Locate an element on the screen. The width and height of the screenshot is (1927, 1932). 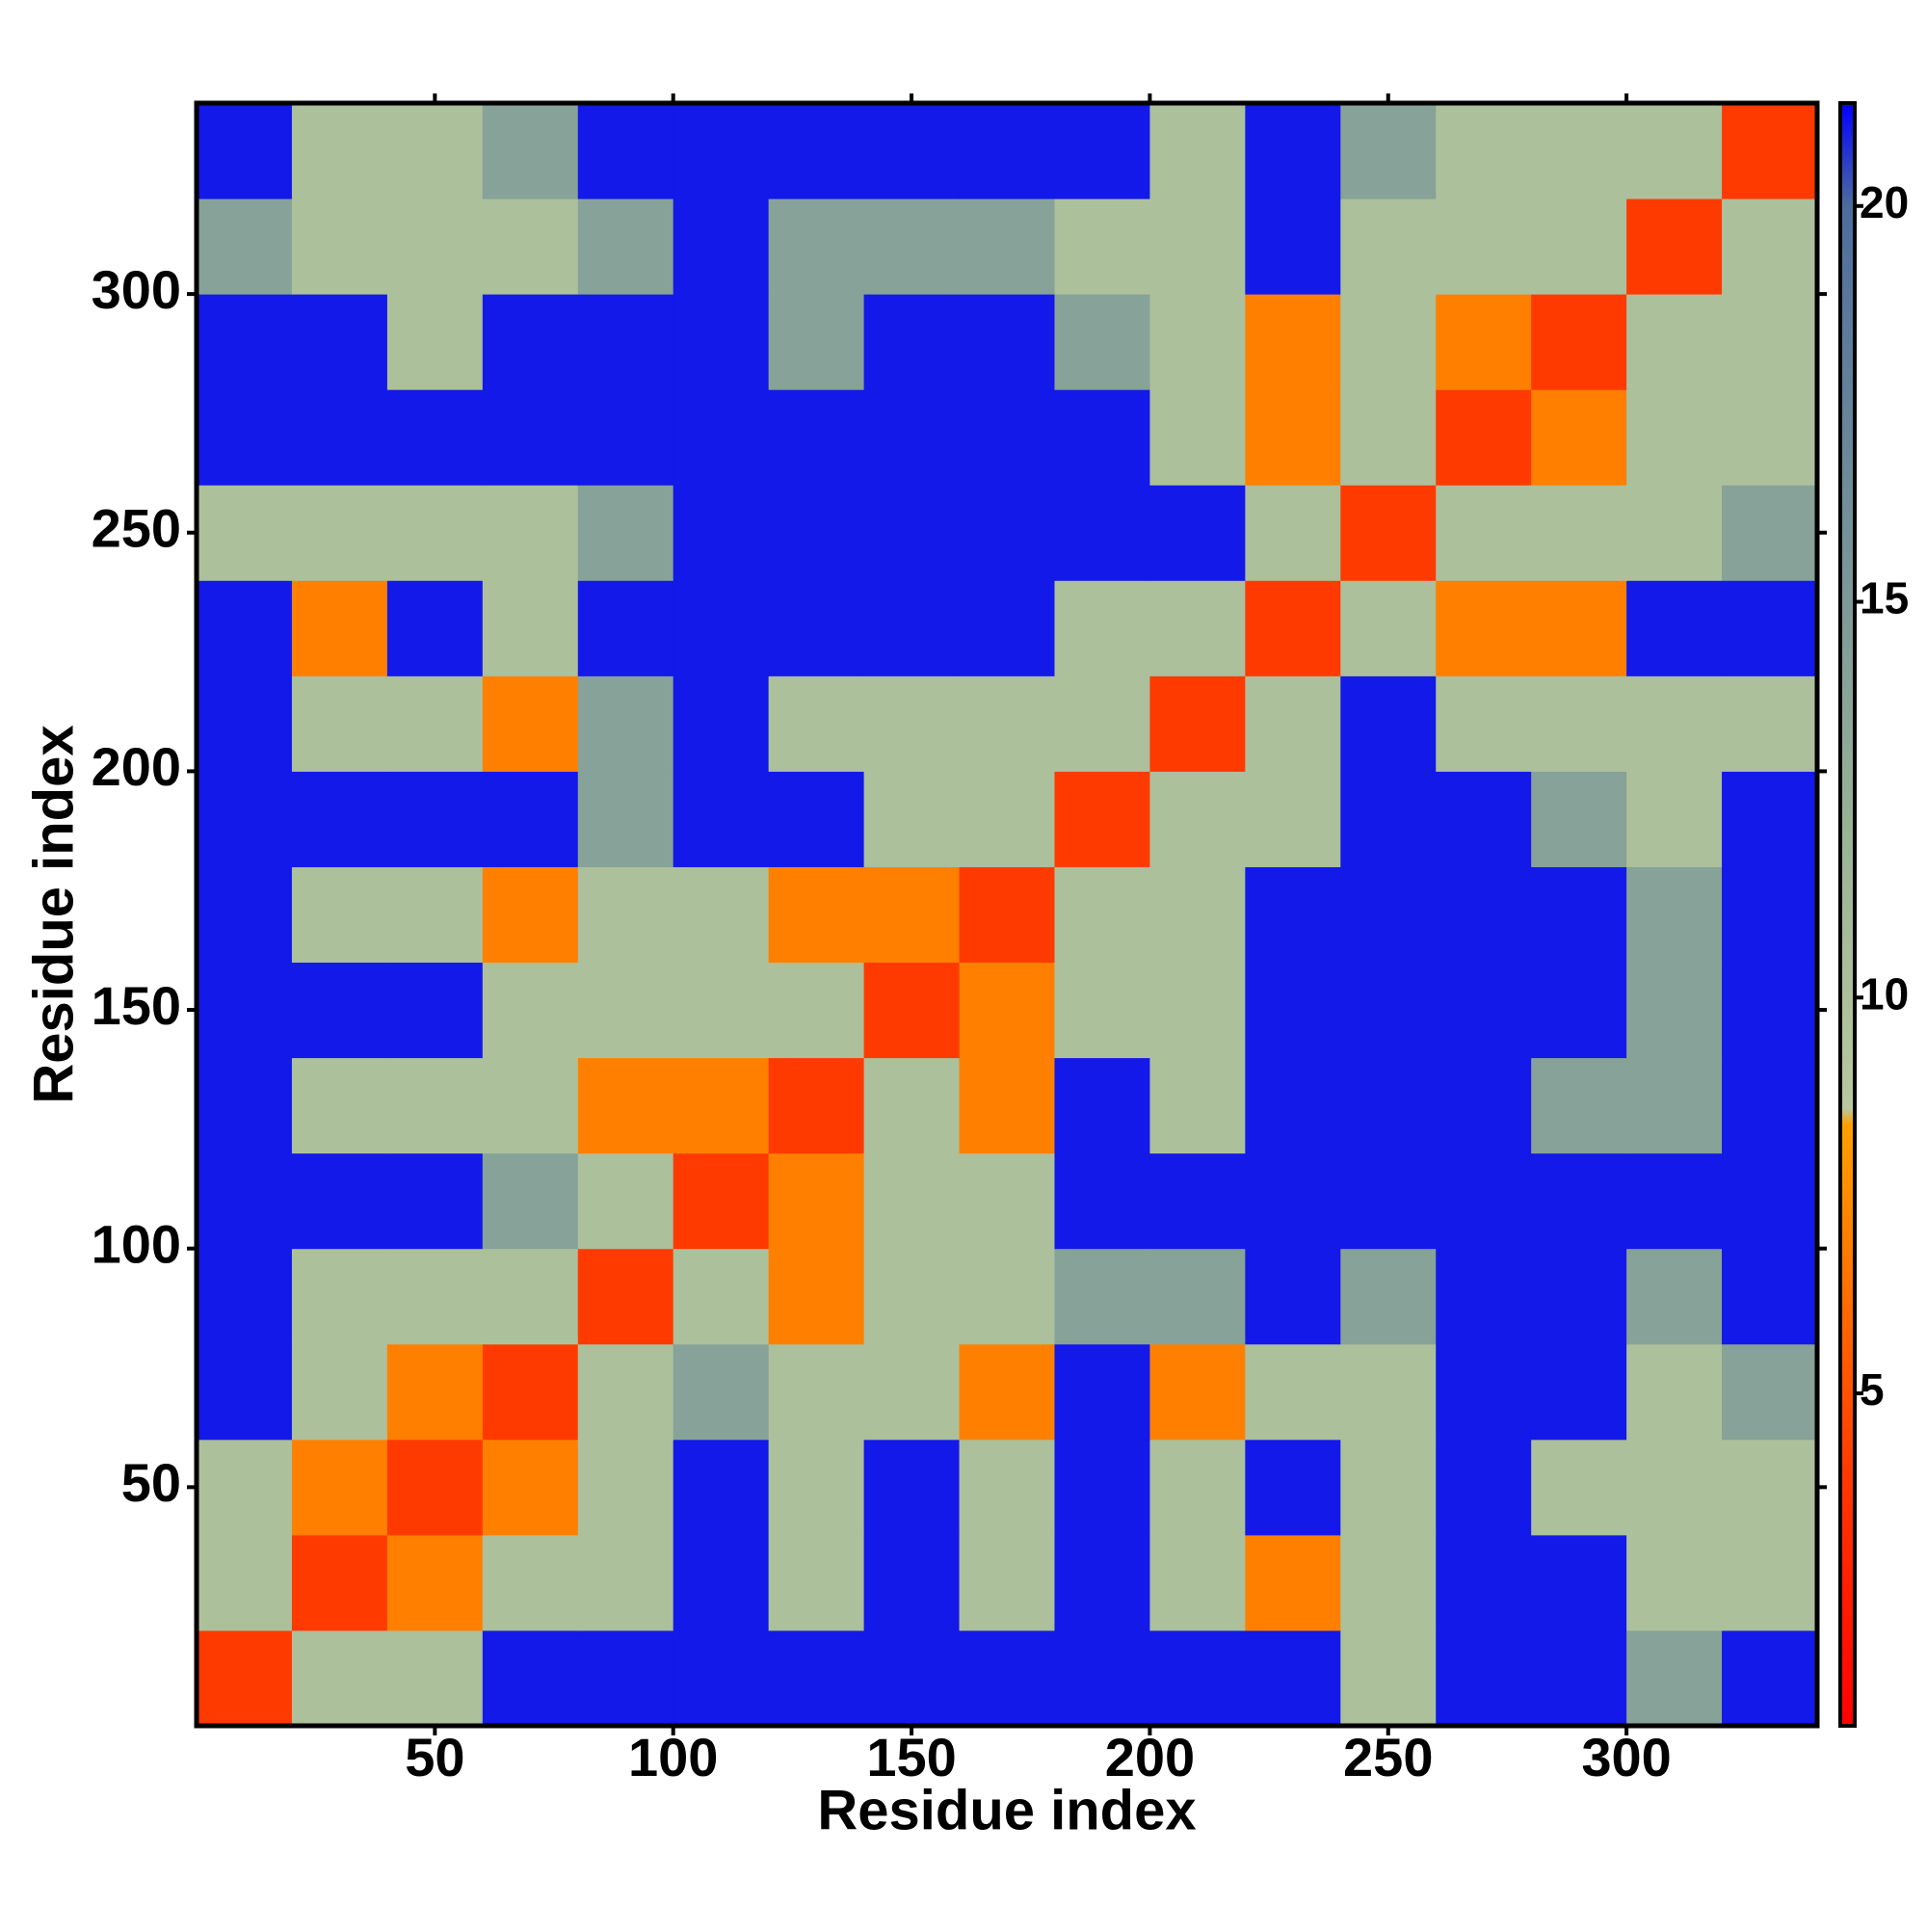
colorbar-tick-label: 20 is located at coordinates (1885, 202).